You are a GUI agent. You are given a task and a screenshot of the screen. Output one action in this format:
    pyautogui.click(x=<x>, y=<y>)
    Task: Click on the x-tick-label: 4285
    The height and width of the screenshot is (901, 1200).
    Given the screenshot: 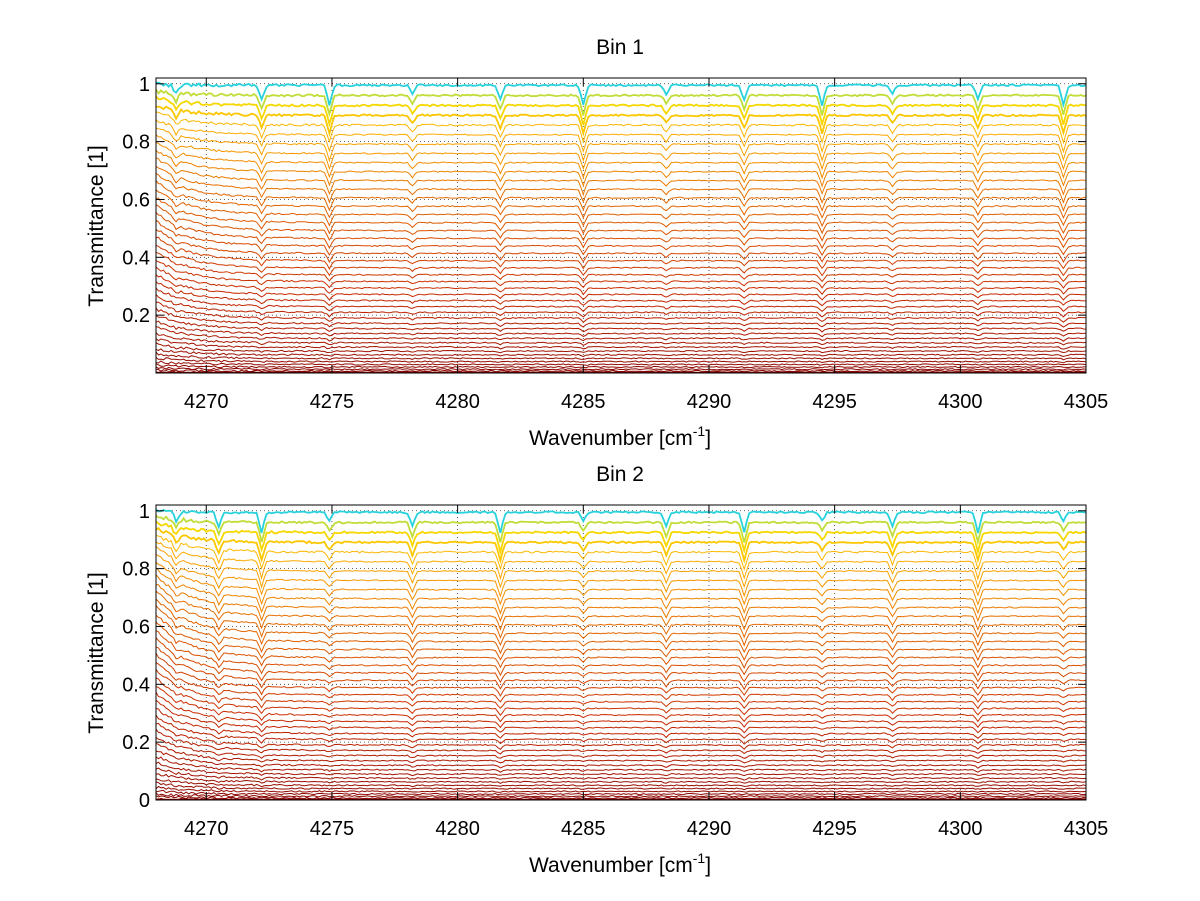 What is the action you would take?
    pyautogui.click(x=583, y=829)
    